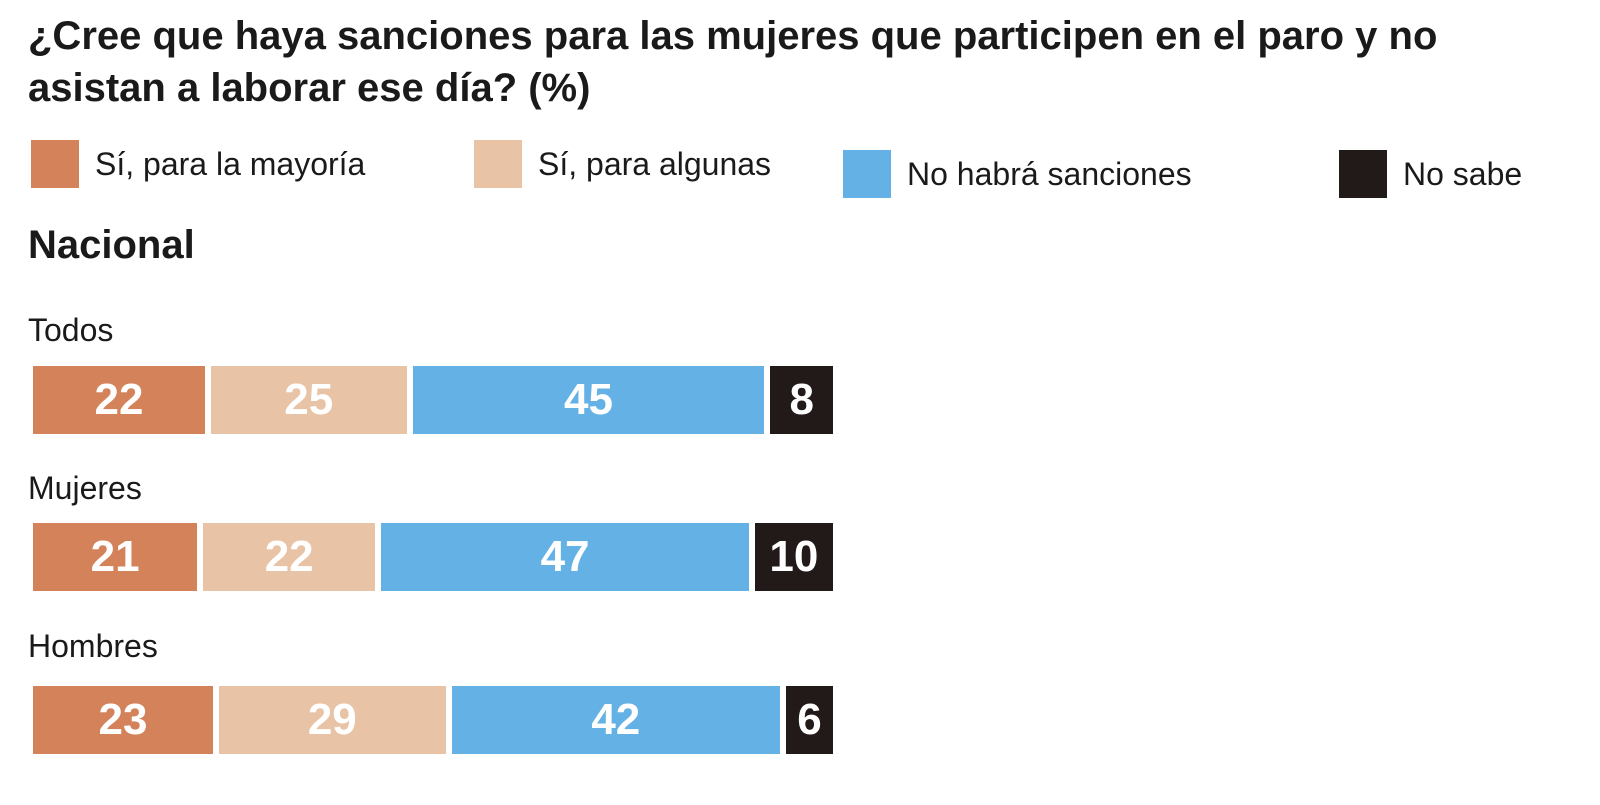 The image size is (1600, 805). Describe the element at coordinates (111, 245) in the screenshot. I see `section-title: Nacional` at that location.